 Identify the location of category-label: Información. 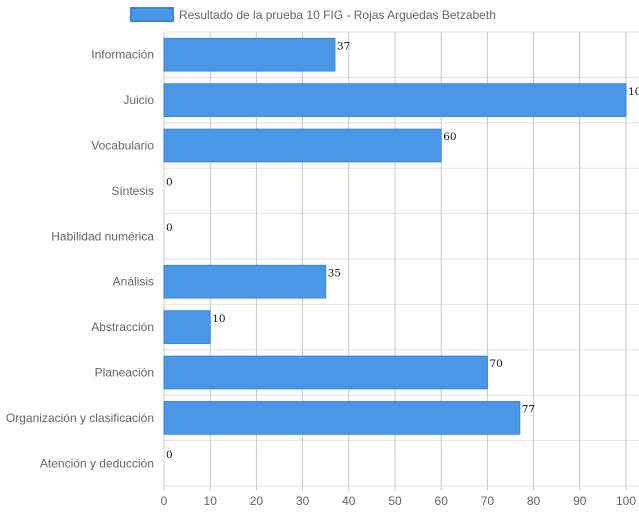
(122, 55).